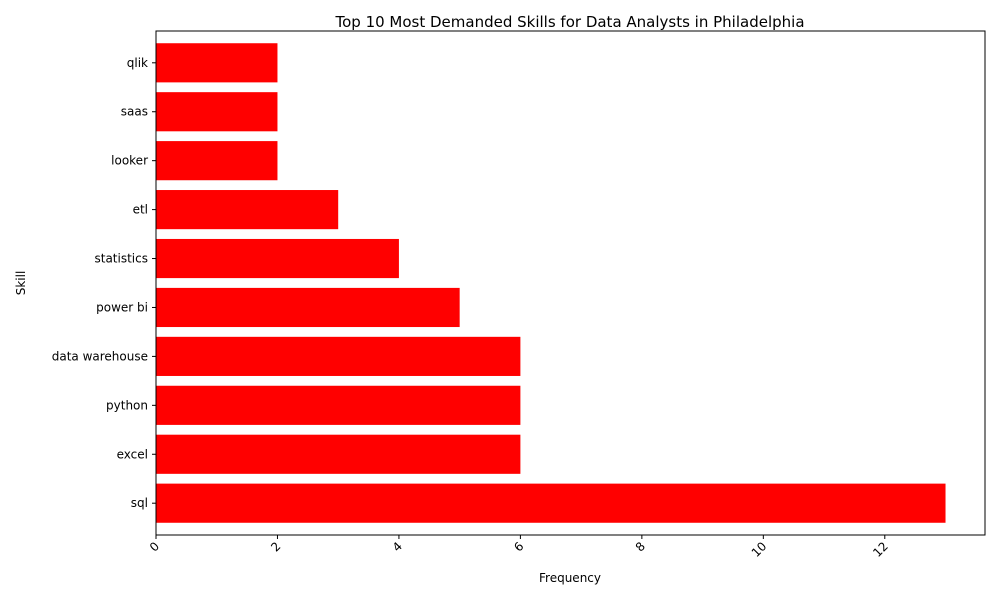 Image resolution: width=1000 pixels, height=600 pixels. Describe the element at coordinates (154, 546) in the screenshot. I see `x-tick-label: 0` at that location.